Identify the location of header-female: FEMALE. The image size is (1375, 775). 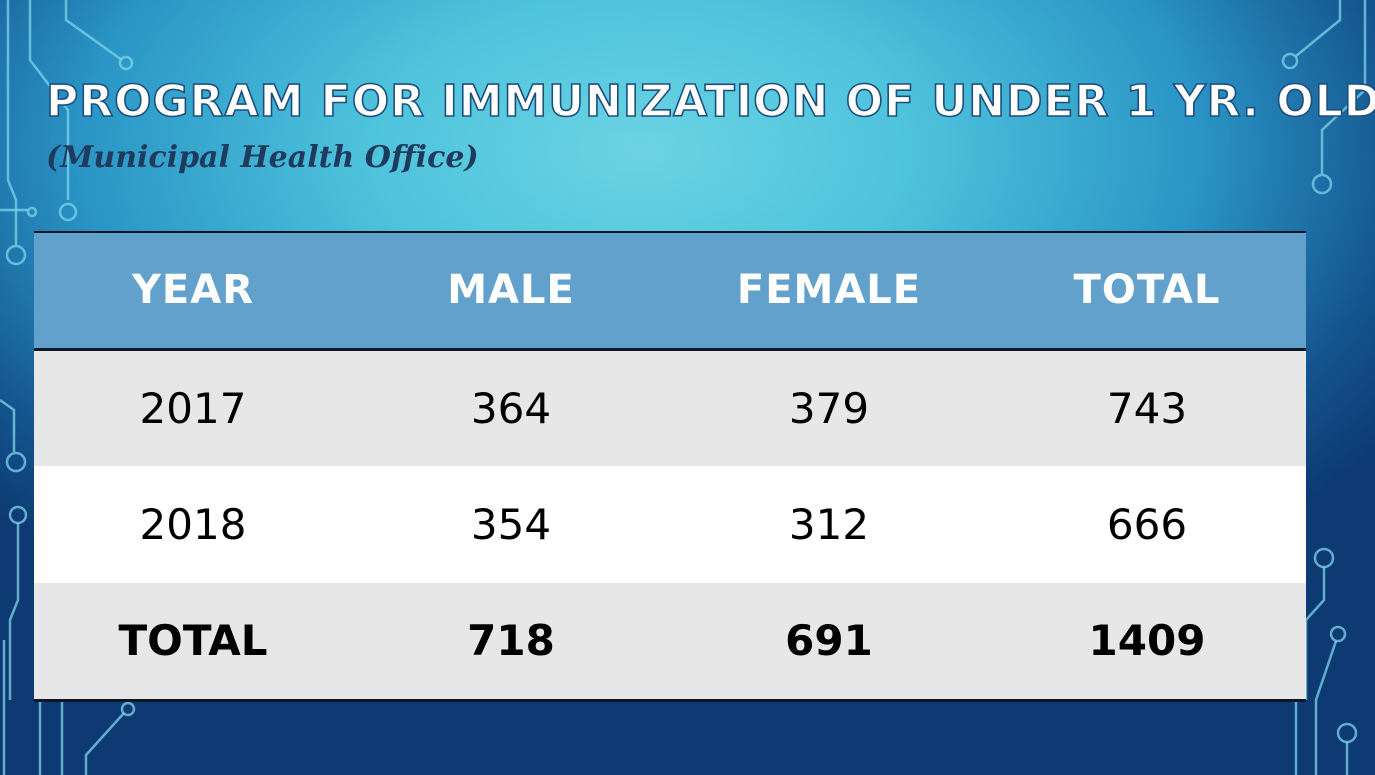
(829, 290).